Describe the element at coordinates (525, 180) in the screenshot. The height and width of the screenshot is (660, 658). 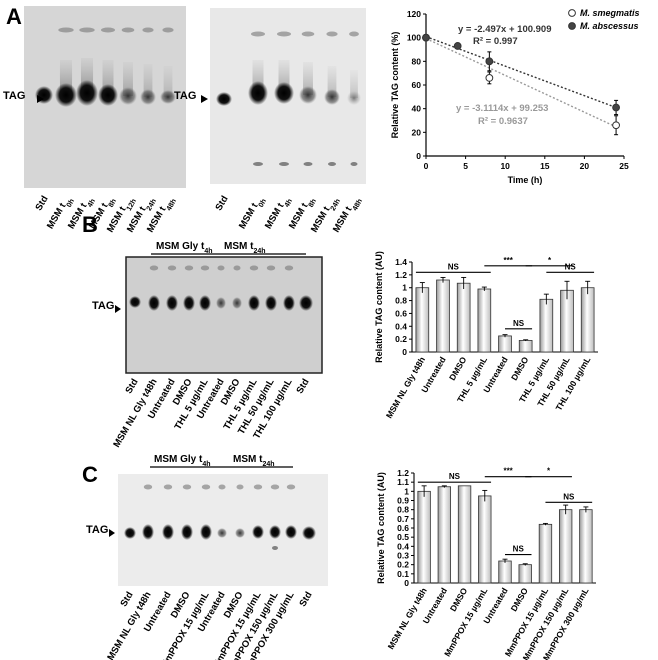
I see `x-axis-title: Time (h)` at that location.